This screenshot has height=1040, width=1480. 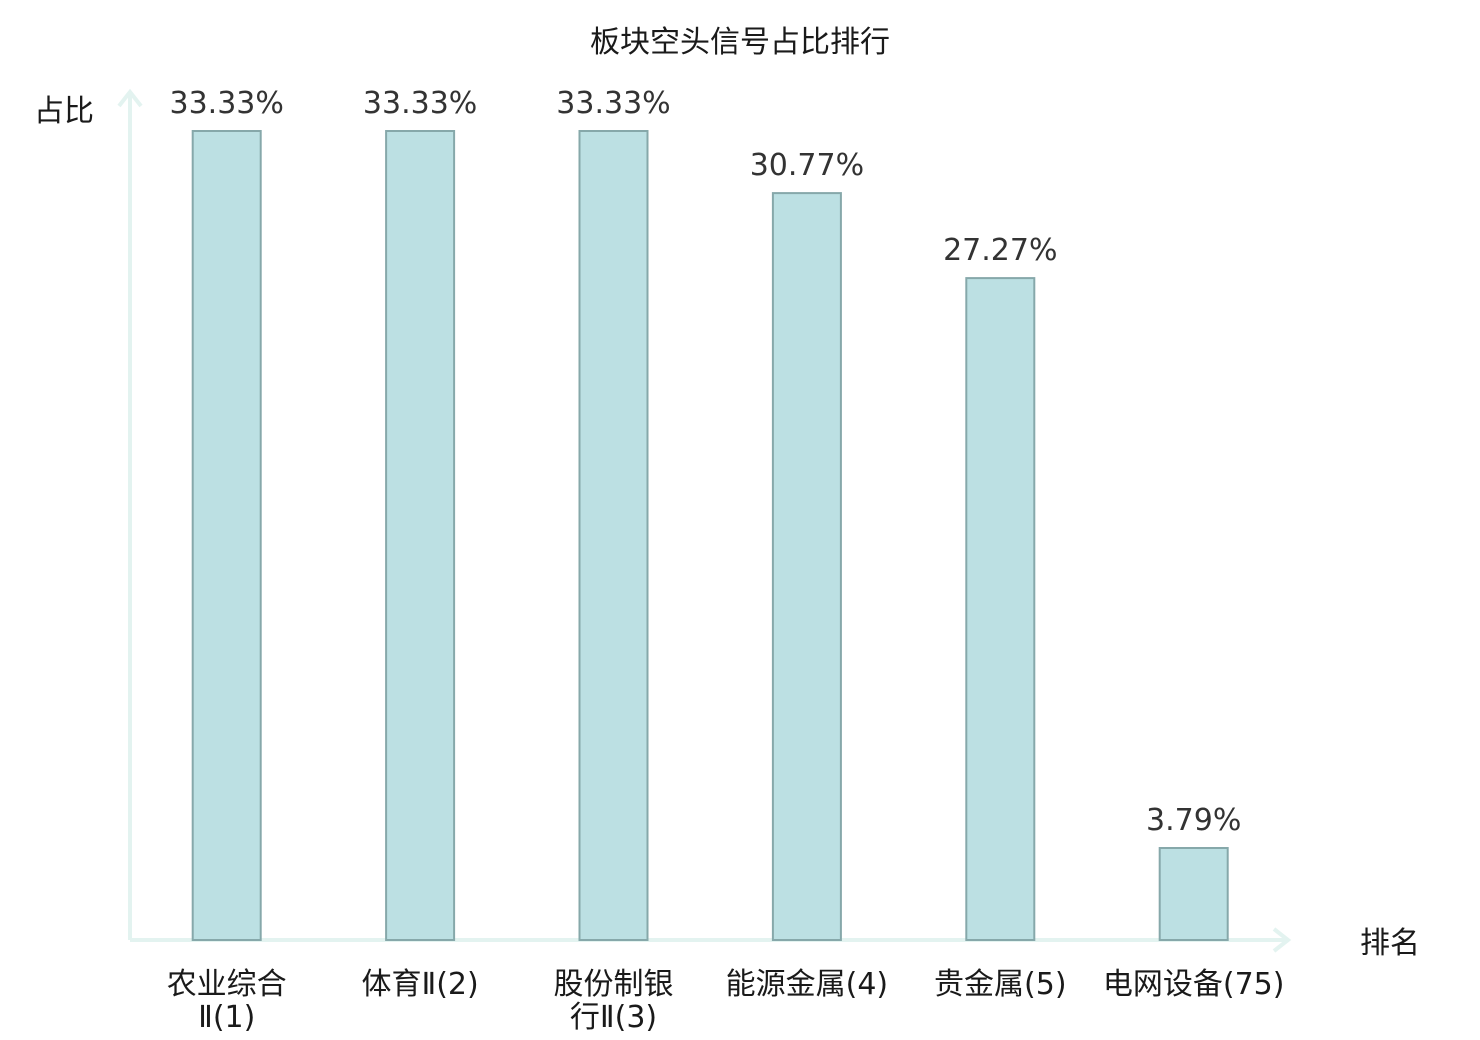 I want to click on category-label: Ⅱ(1), so click(x=226, y=1017).